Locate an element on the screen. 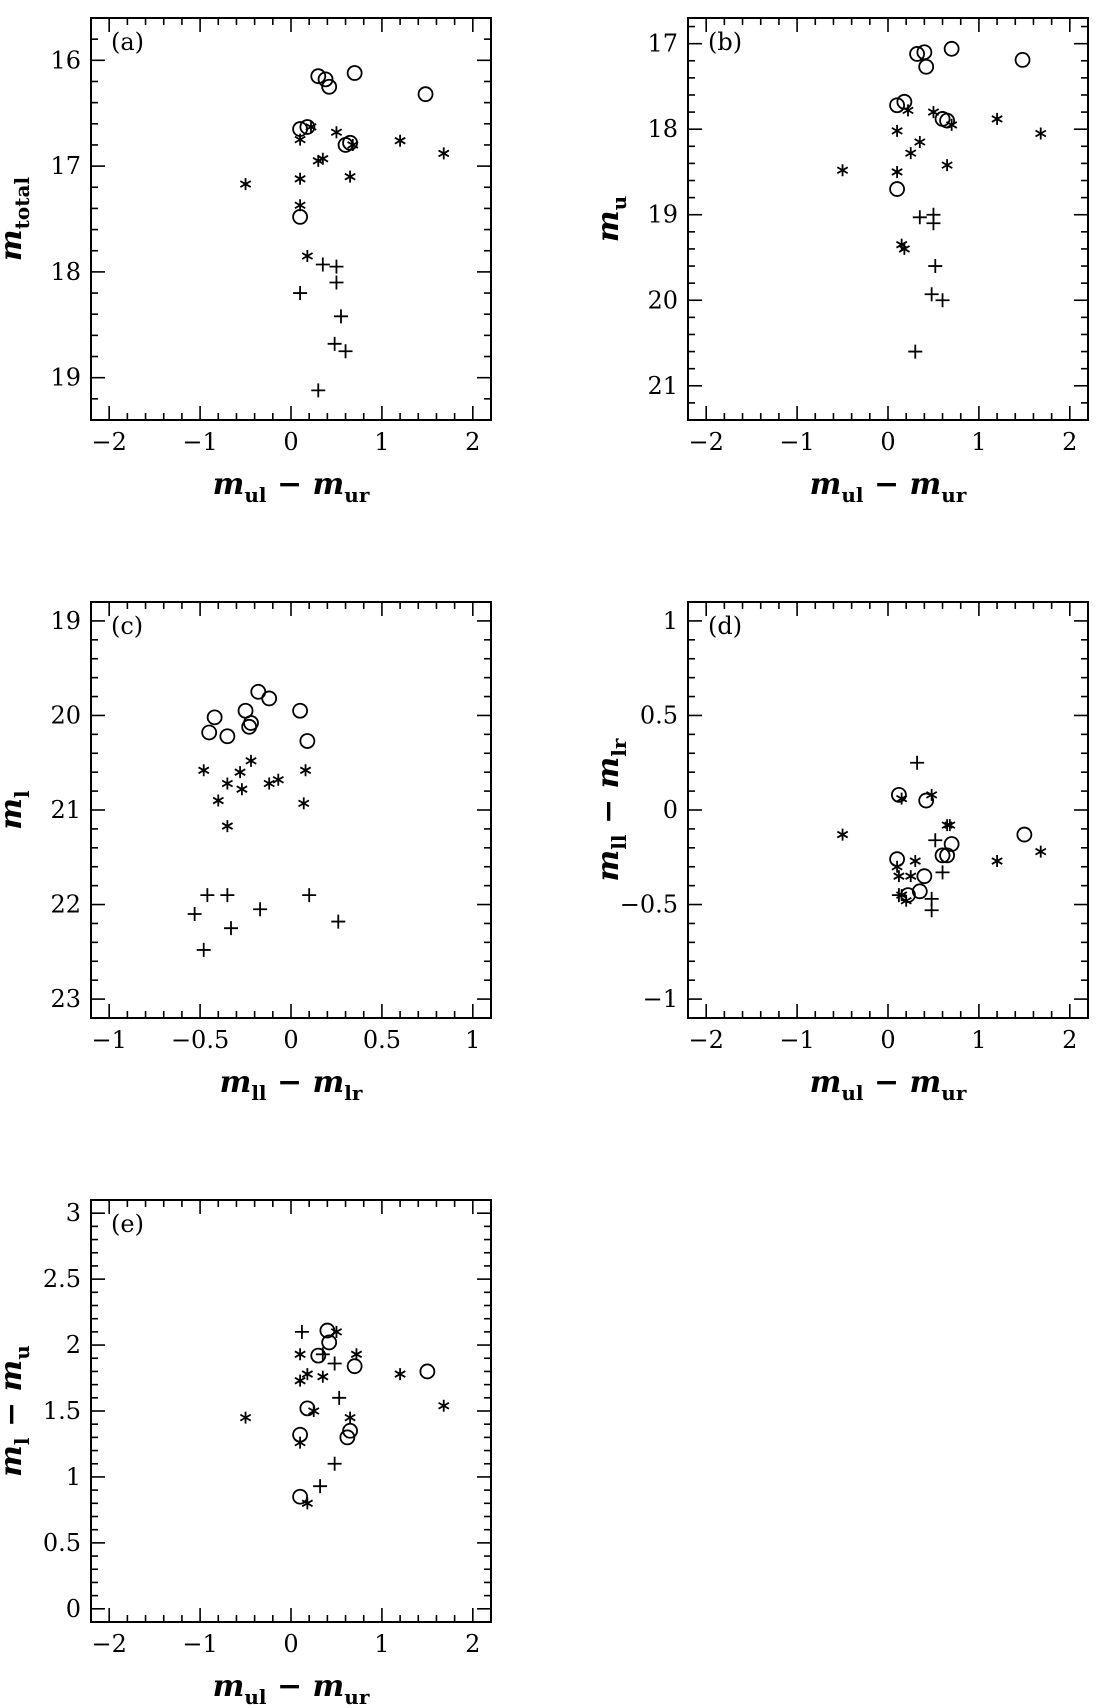 Image resolution: width=1110 pixels, height=1708 pixels. y-tick-label: 0.5 is located at coordinates (62, 1543).